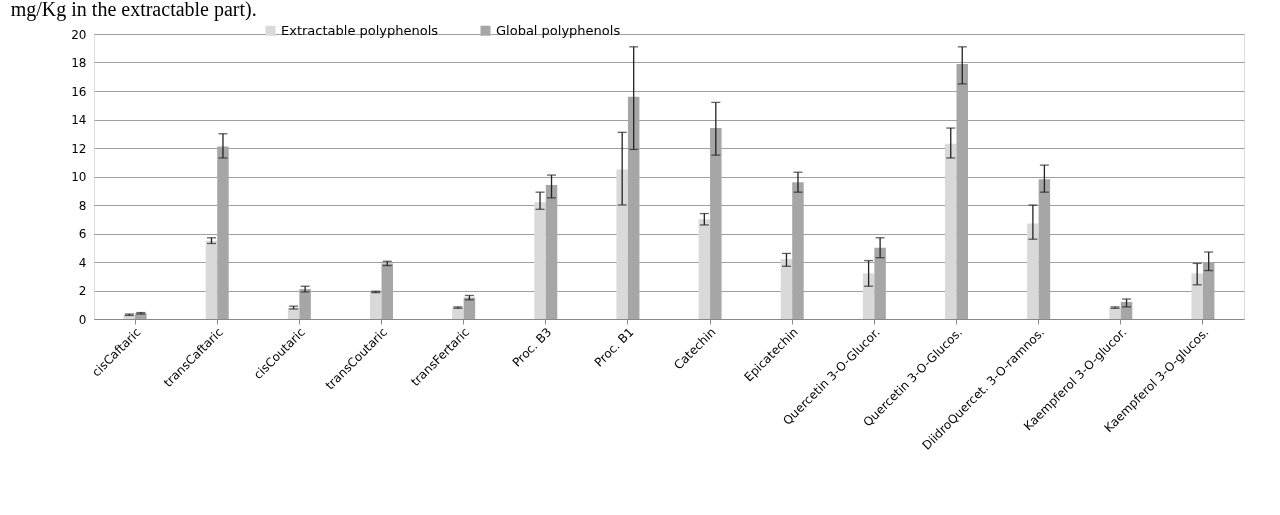 The height and width of the screenshot is (515, 1280). I want to click on y-tick-label: 2, so click(82, 291).